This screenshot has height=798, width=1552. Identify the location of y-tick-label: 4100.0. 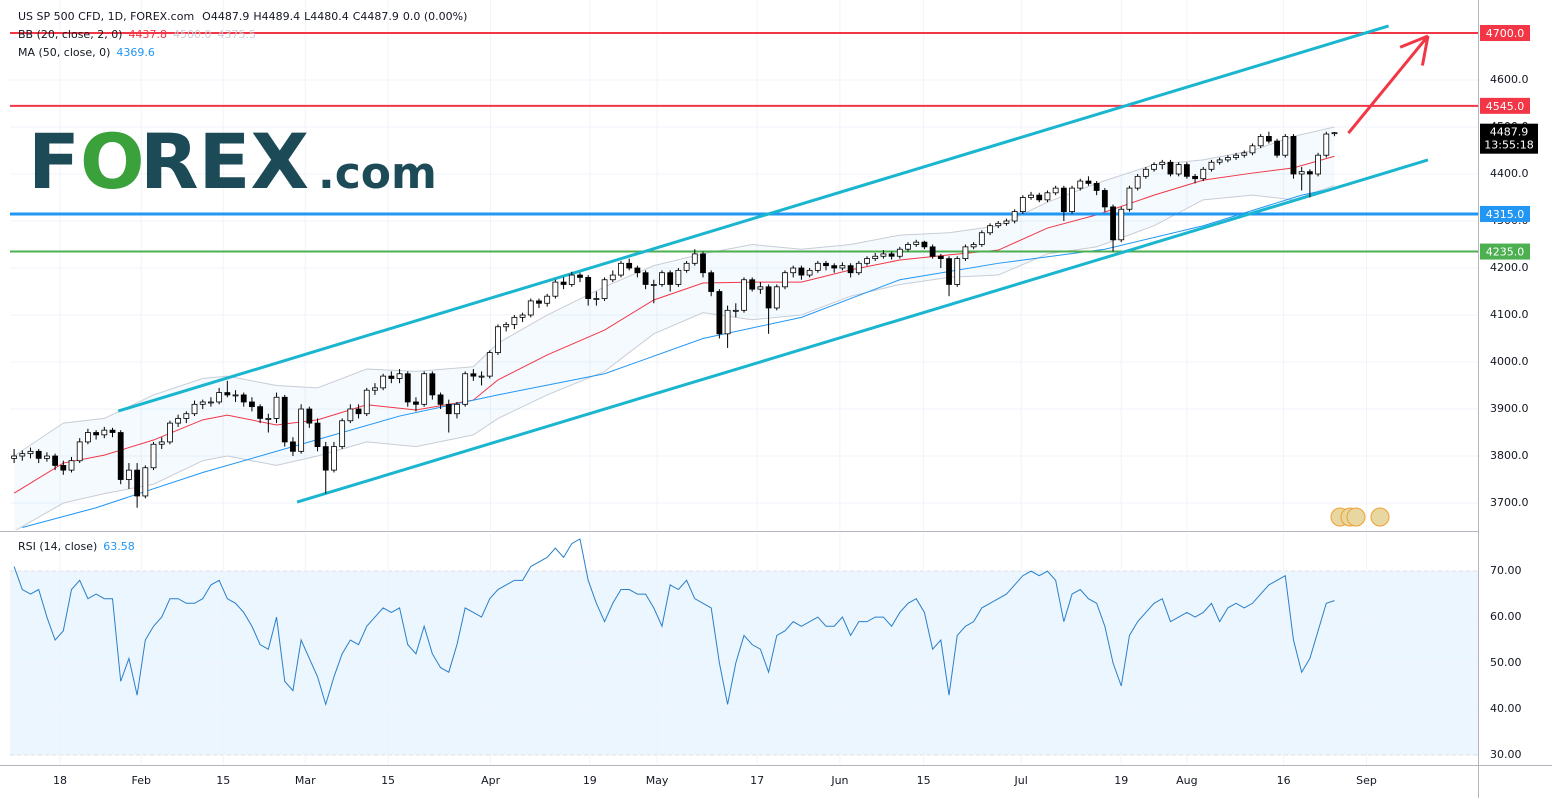
(1509, 314).